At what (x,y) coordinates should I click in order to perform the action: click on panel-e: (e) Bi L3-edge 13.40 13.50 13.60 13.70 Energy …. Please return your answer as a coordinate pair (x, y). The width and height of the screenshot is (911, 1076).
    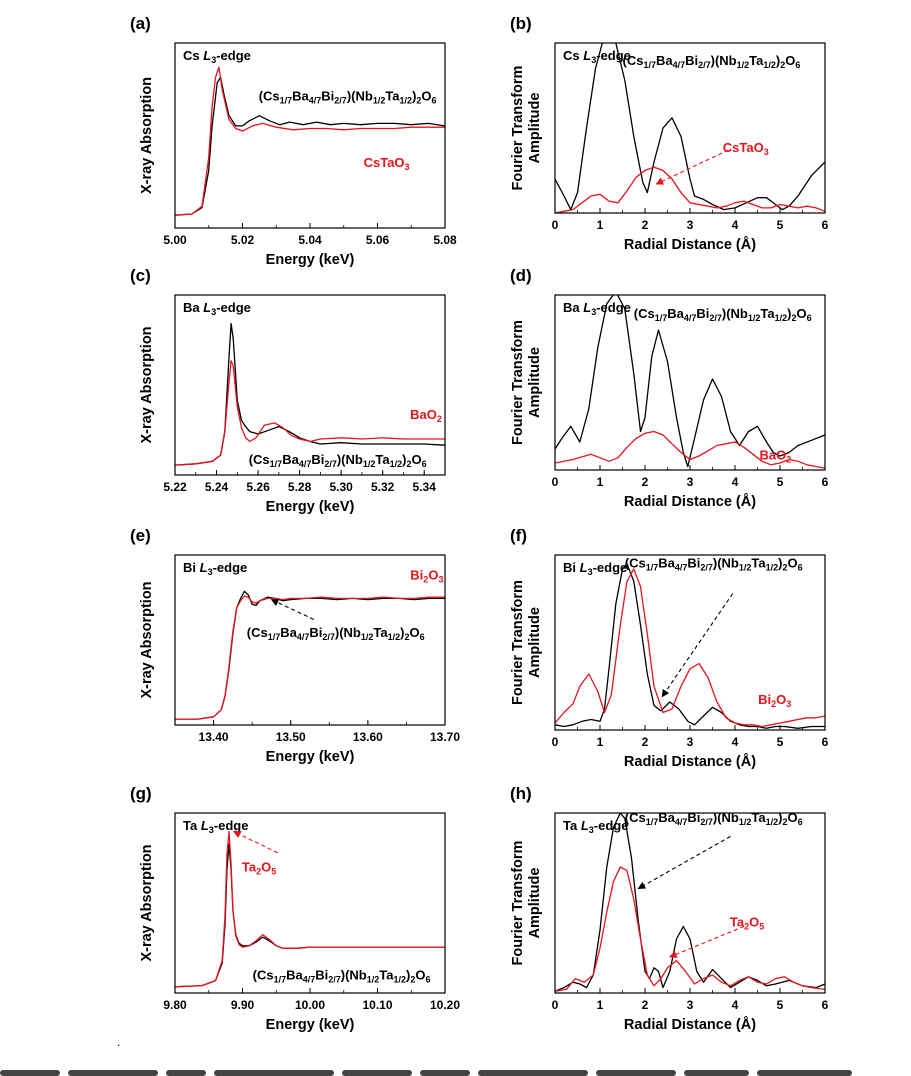
    Looking at the image, I should click on (295, 645).